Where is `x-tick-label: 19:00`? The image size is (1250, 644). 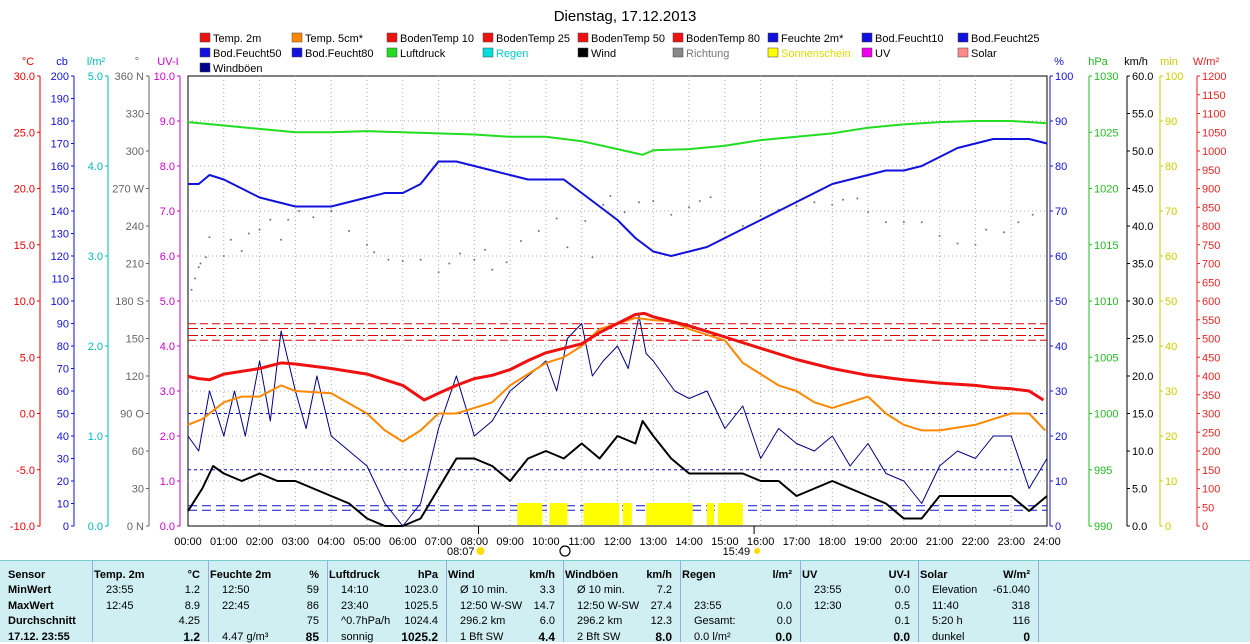 x-tick-label: 19:00 is located at coordinates (868, 542).